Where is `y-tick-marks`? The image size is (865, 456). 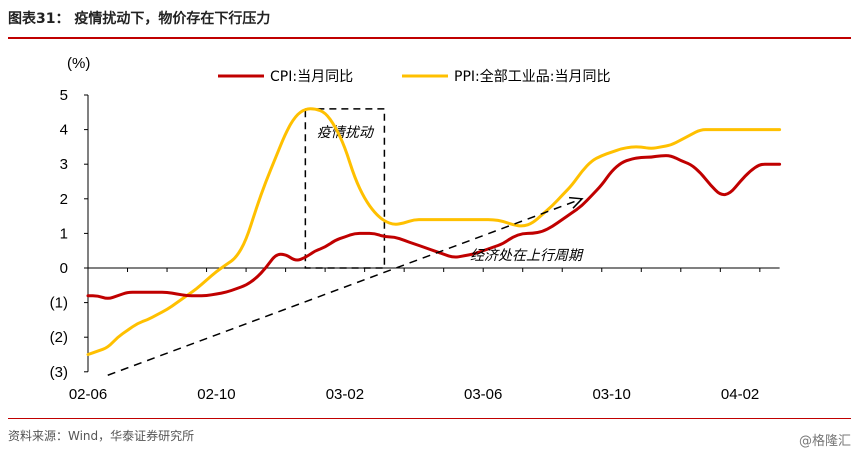 y-tick-marks is located at coordinates (86, 233).